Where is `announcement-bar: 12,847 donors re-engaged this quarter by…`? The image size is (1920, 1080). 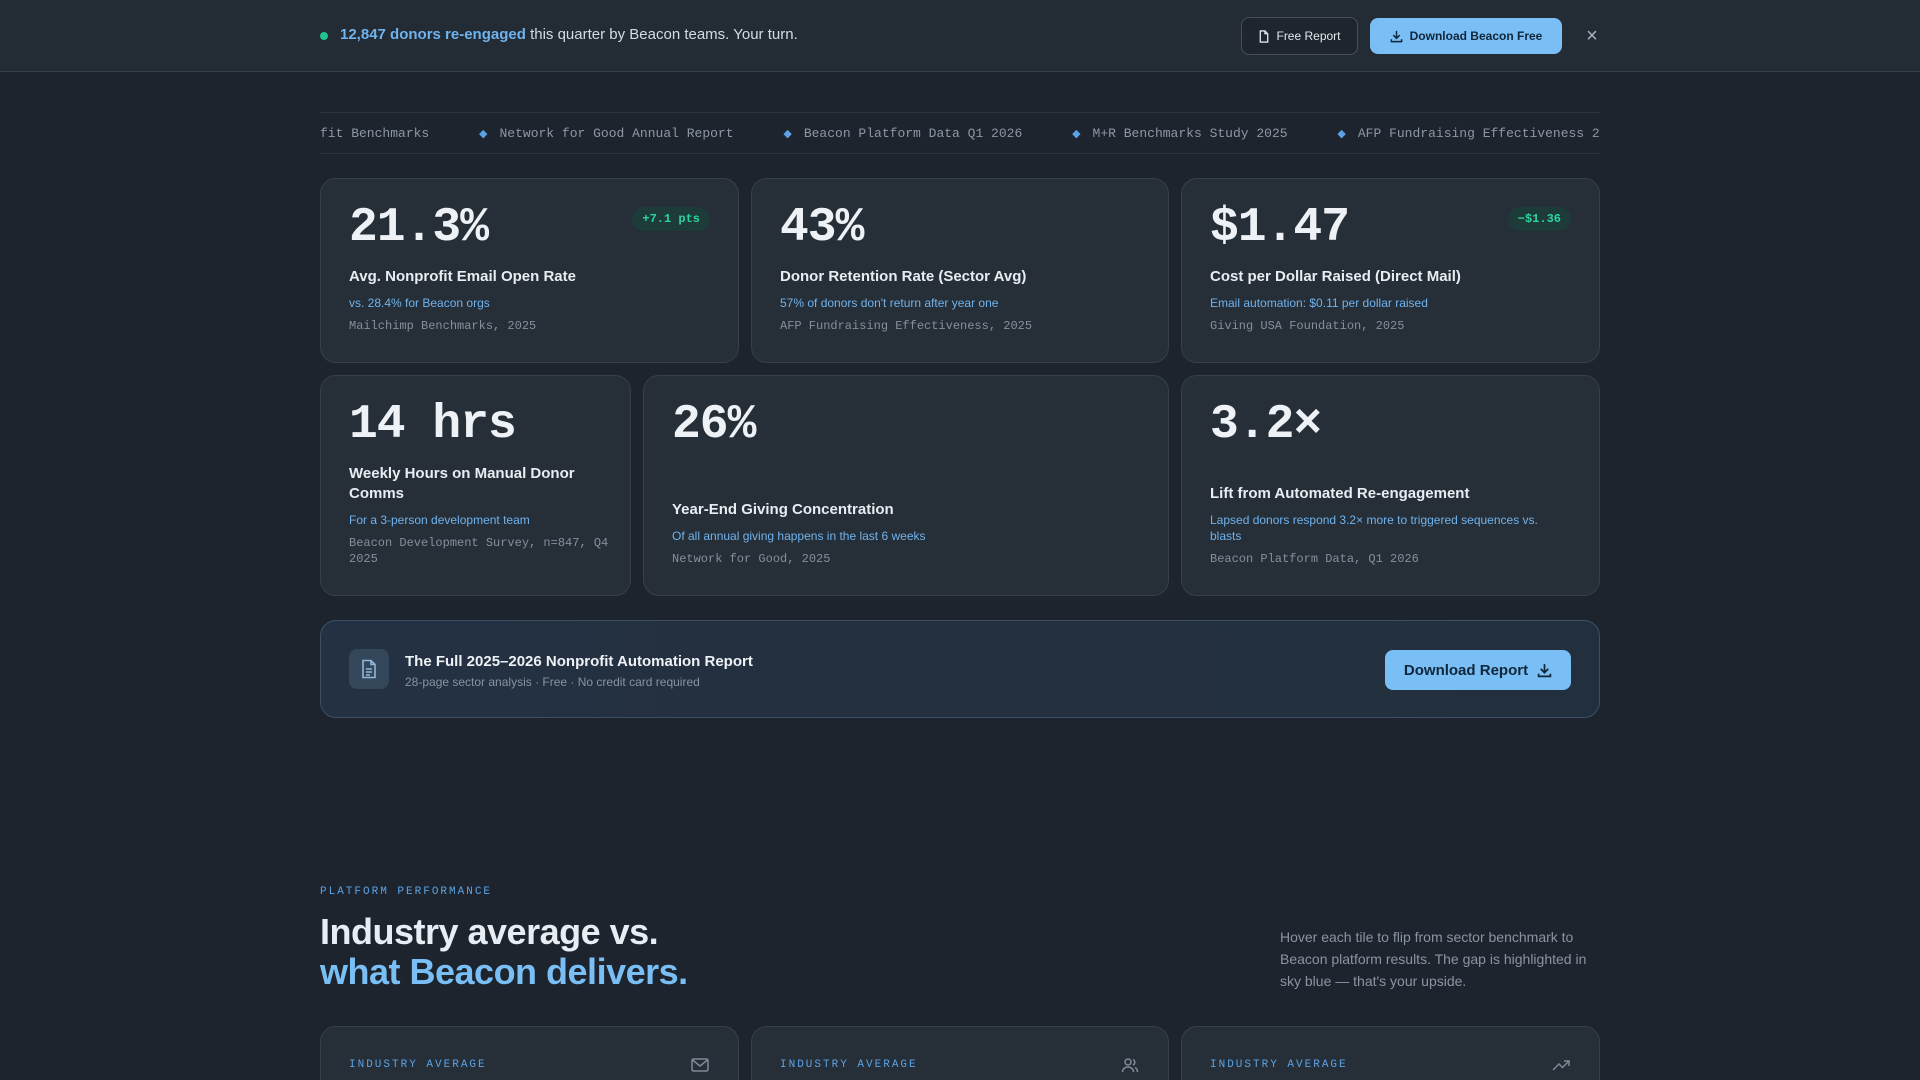 announcement-bar: 12,847 donors re-engaged this quarter by… is located at coordinates (960, 36).